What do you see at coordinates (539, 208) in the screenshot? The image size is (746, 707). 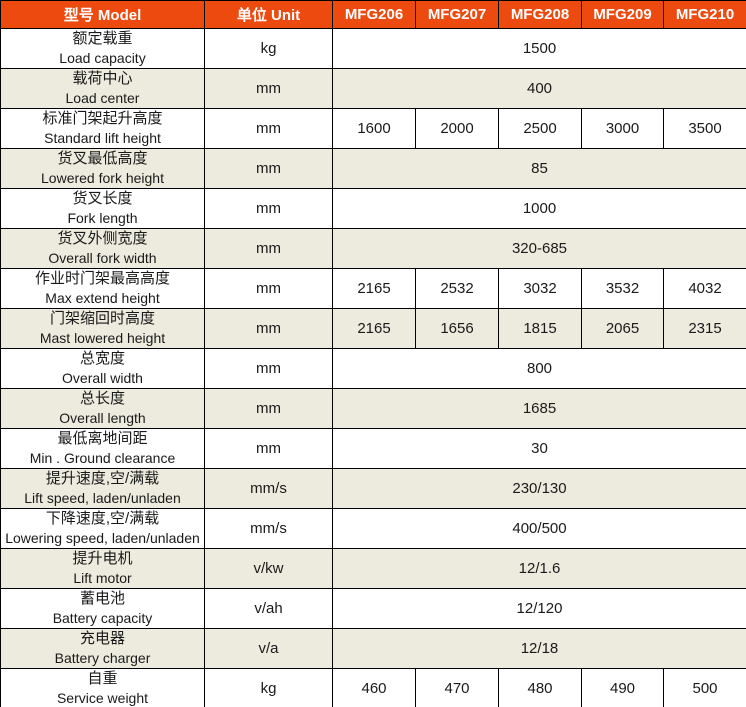 I see `merged-value-cell: 1000` at bounding box center [539, 208].